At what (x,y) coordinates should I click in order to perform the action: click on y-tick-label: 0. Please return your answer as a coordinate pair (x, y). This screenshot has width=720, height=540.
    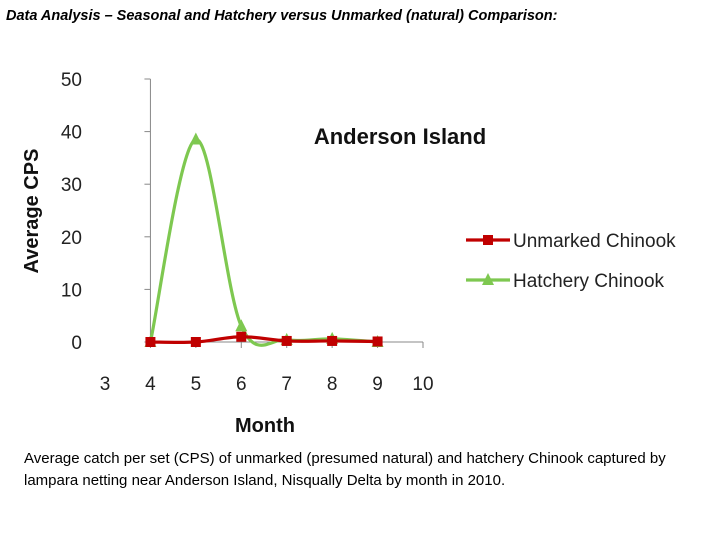
    Looking at the image, I should click on (76, 343).